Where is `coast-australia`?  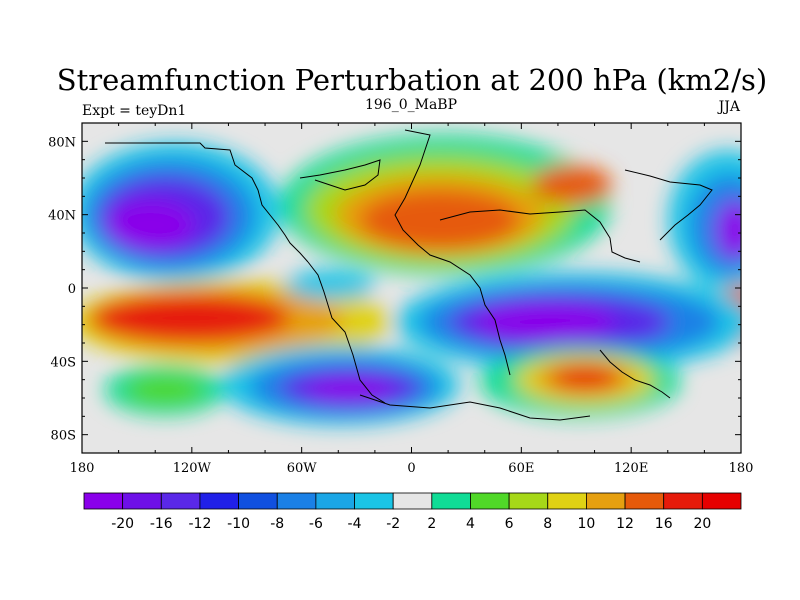 coast-australia is located at coordinates (635, 374).